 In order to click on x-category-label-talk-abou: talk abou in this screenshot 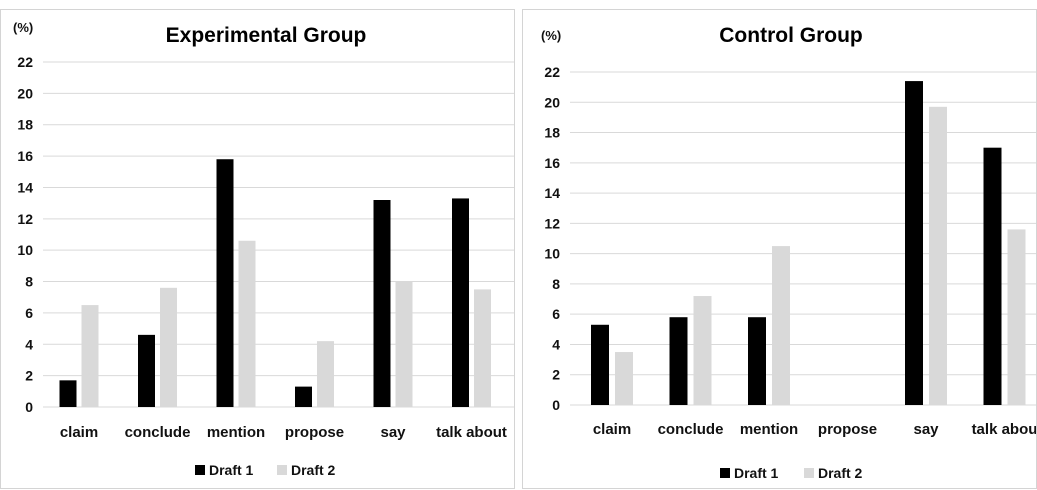, I will do `click(1004, 429)`.